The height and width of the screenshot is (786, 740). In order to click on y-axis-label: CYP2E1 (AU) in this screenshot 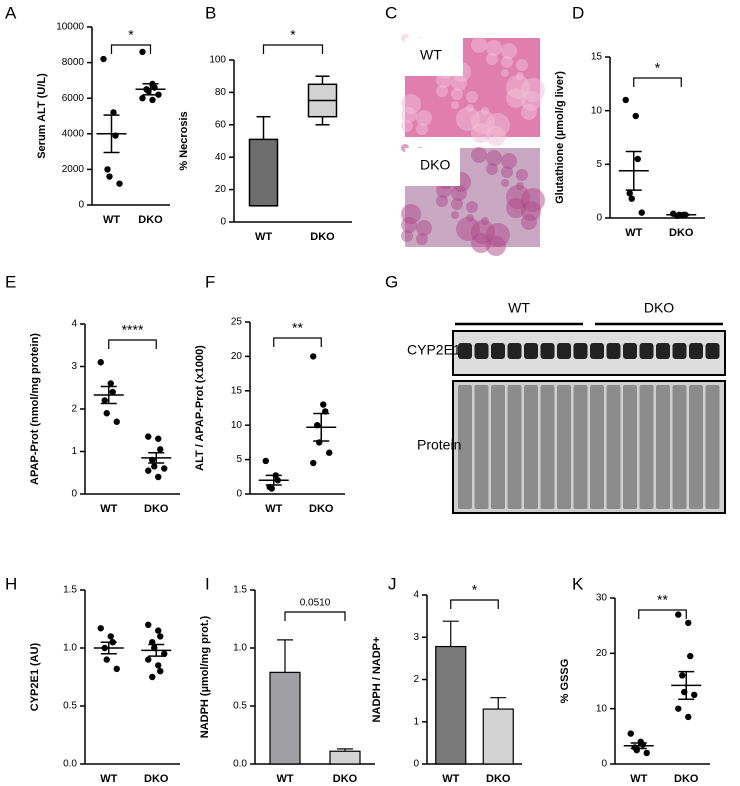, I will do `click(35, 676)`.